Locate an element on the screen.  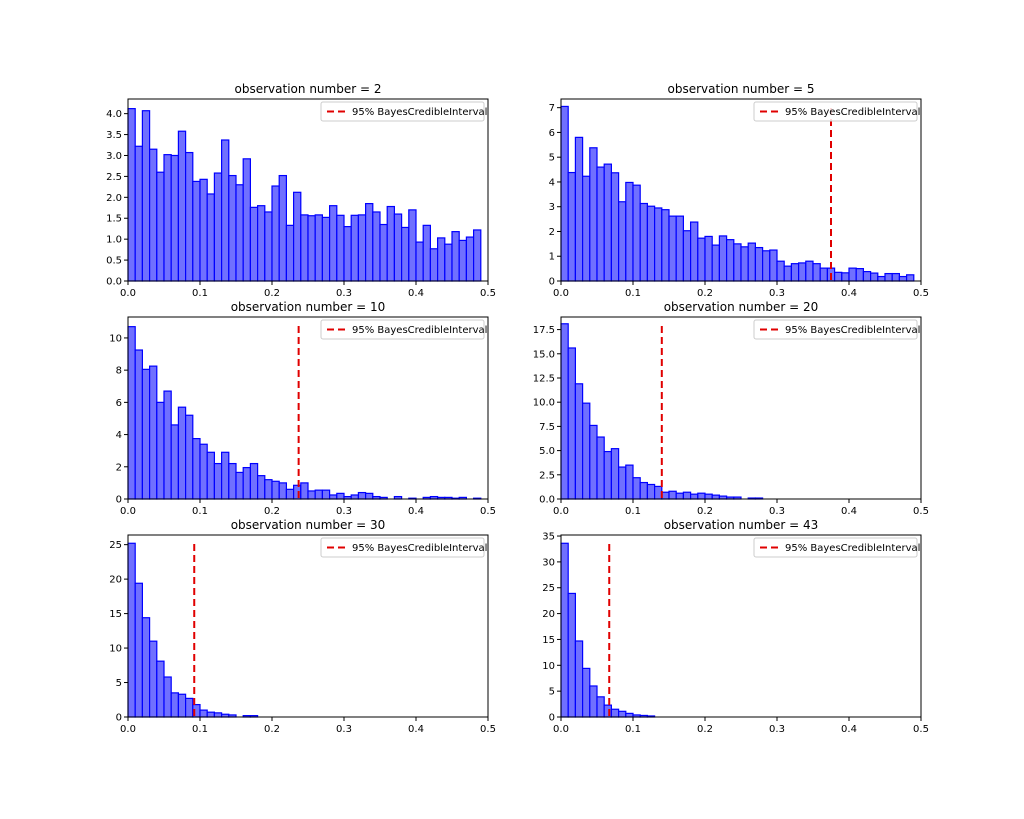
subplot-title: observation number = 43 is located at coordinates (741, 525).